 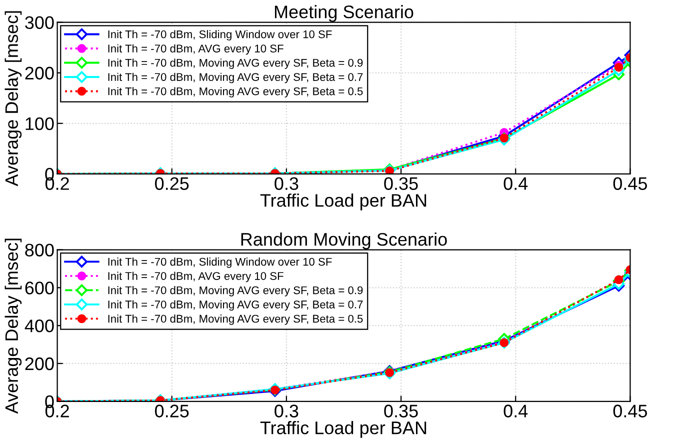 What do you see at coordinates (39, 326) in the screenshot?
I see `y-tick-label: 400` at bounding box center [39, 326].